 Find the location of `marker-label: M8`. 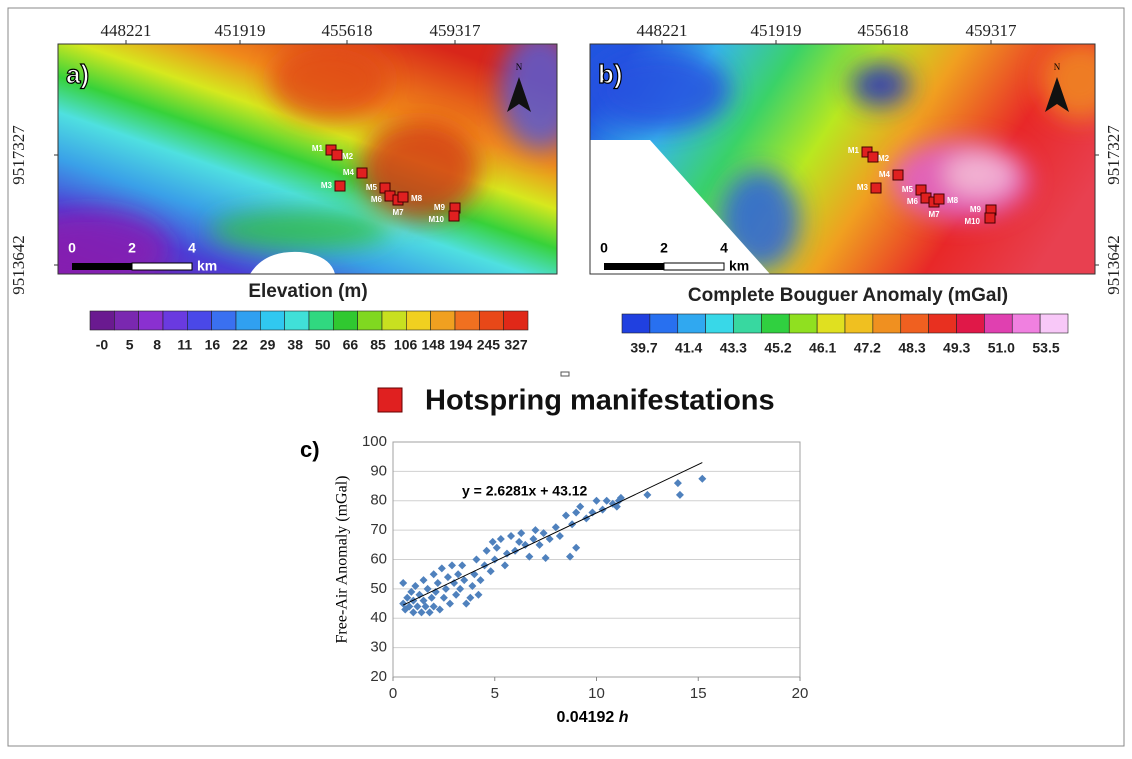

marker-label: M8 is located at coordinates (417, 198).